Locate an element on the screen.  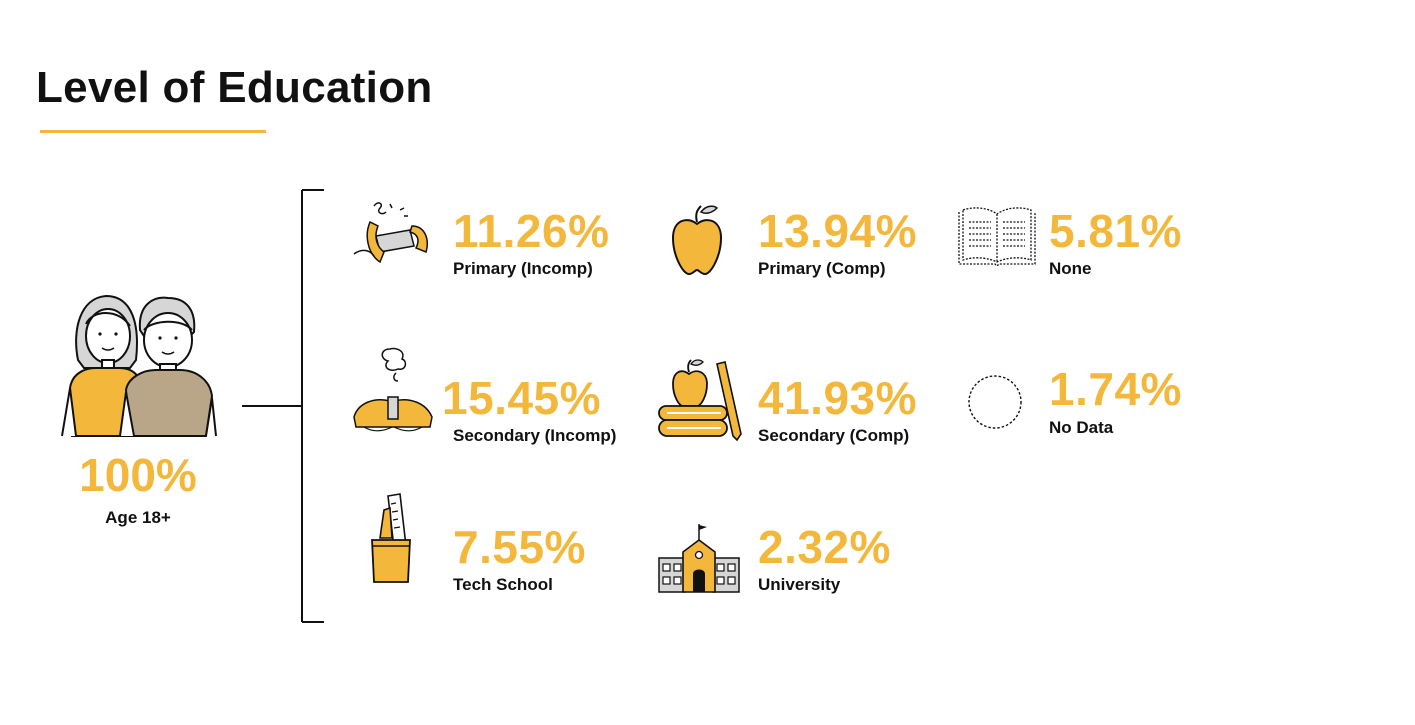
apple-icon is located at coordinates (697, 240).